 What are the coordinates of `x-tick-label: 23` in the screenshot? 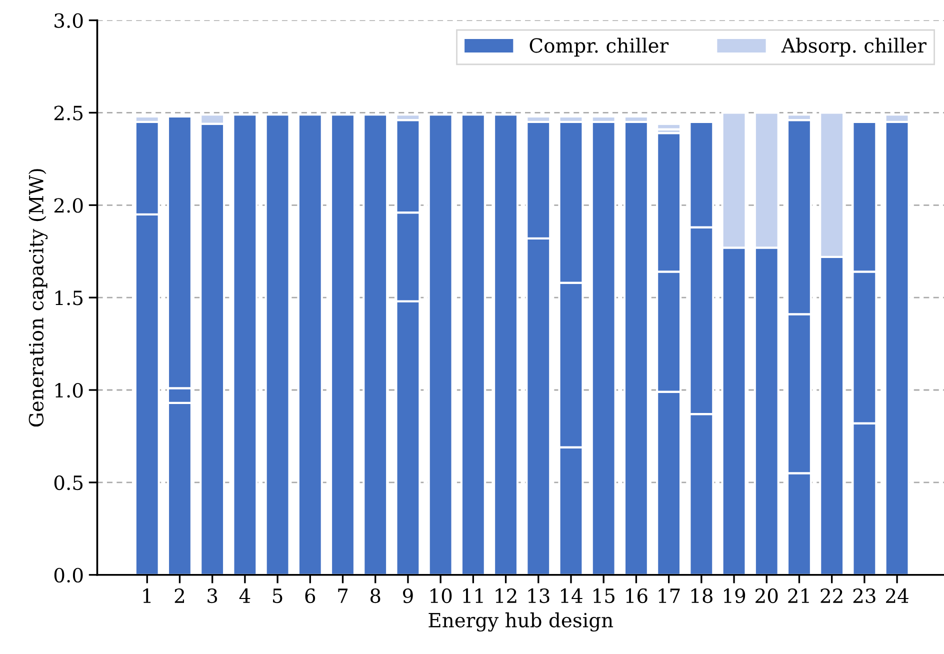 It's located at (864, 596).